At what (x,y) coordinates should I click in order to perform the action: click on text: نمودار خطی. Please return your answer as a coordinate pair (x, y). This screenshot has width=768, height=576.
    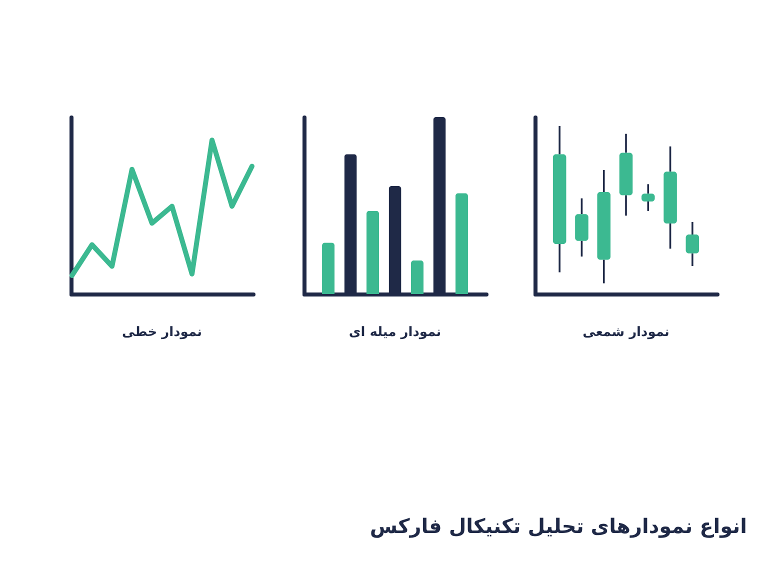
    Looking at the image, I should click on (162, 332).